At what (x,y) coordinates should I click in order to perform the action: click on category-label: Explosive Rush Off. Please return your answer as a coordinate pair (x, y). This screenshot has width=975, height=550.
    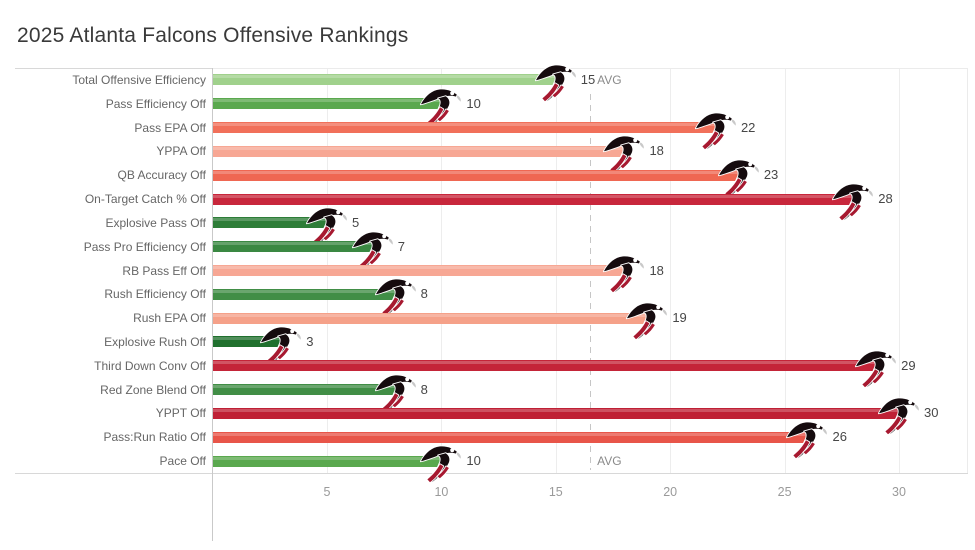
    Looking at the image, I should click on (155, 341).